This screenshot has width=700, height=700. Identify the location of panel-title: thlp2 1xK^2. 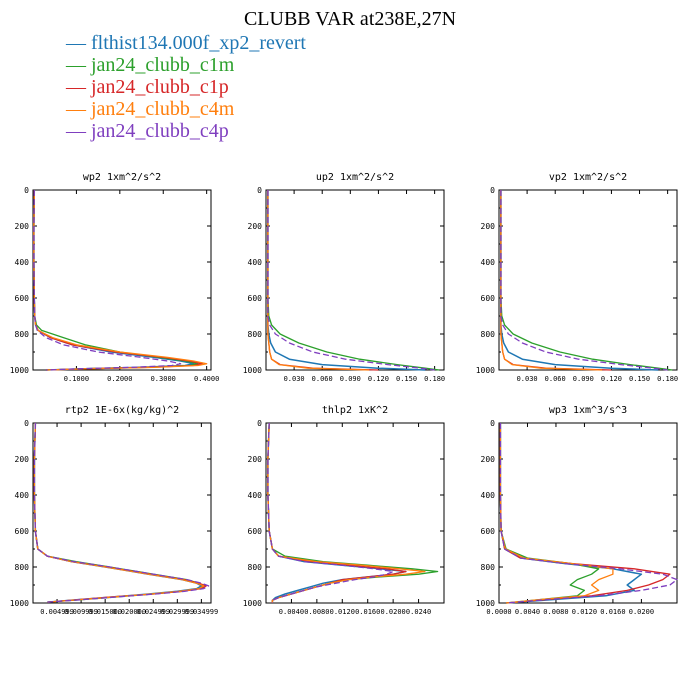
(355, 410).